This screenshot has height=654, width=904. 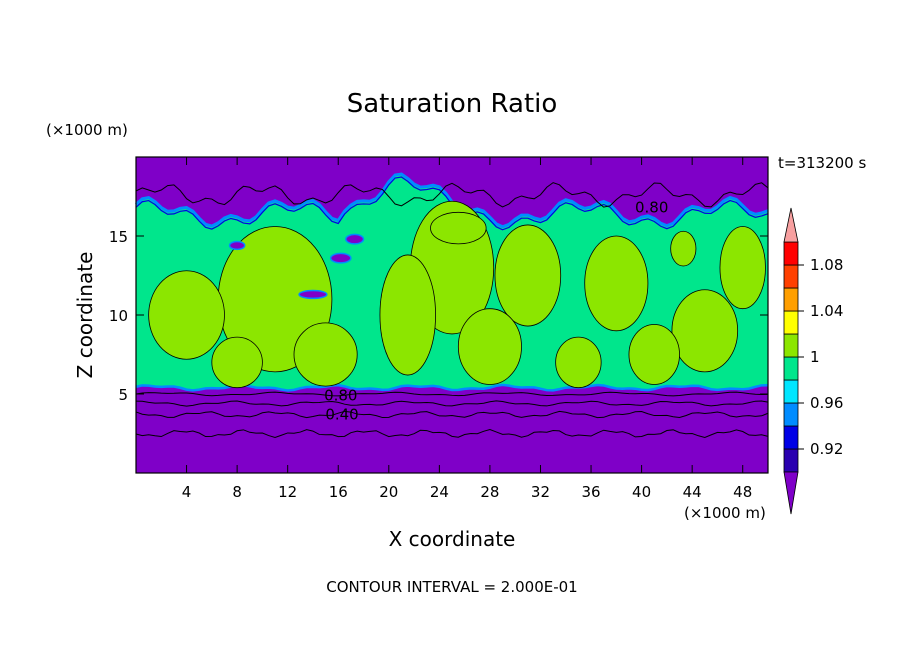 What do you see at coordinates (451, 587) in the screenshot?
I see `contour-interval-note: CONTOUR INTERVAL = 2.000E-01` at bounding box center [451, 587].